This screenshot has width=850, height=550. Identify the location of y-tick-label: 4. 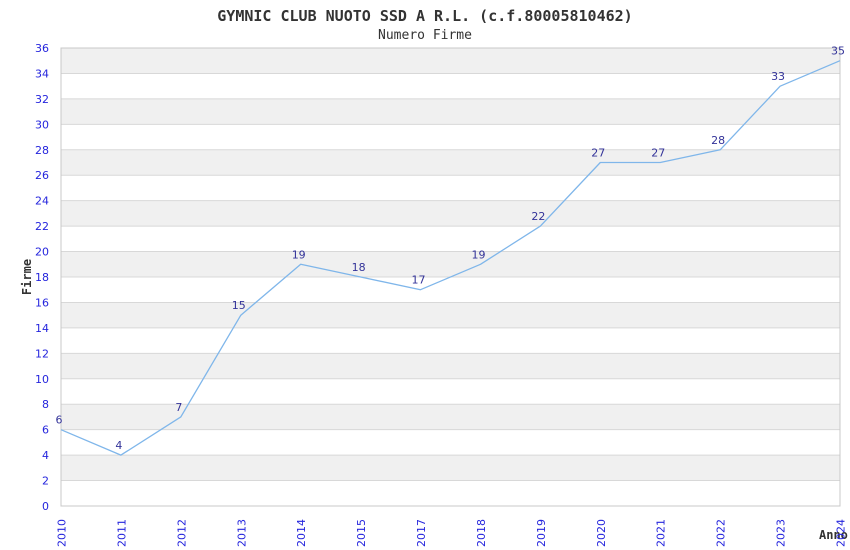
(45, 455).